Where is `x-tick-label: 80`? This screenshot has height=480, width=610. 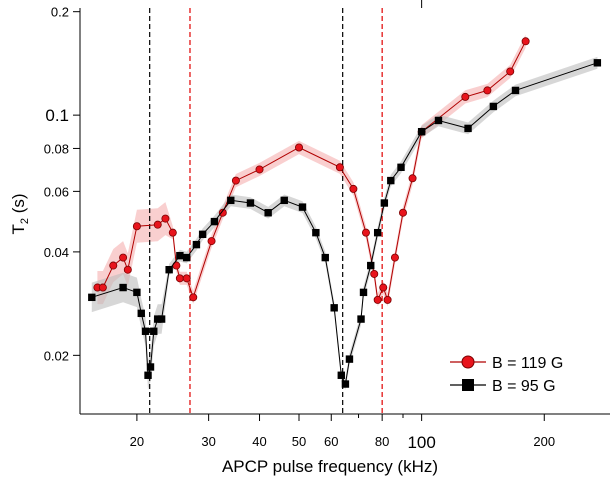 x-tick-label: 80 is located at coordinates (382, 441).